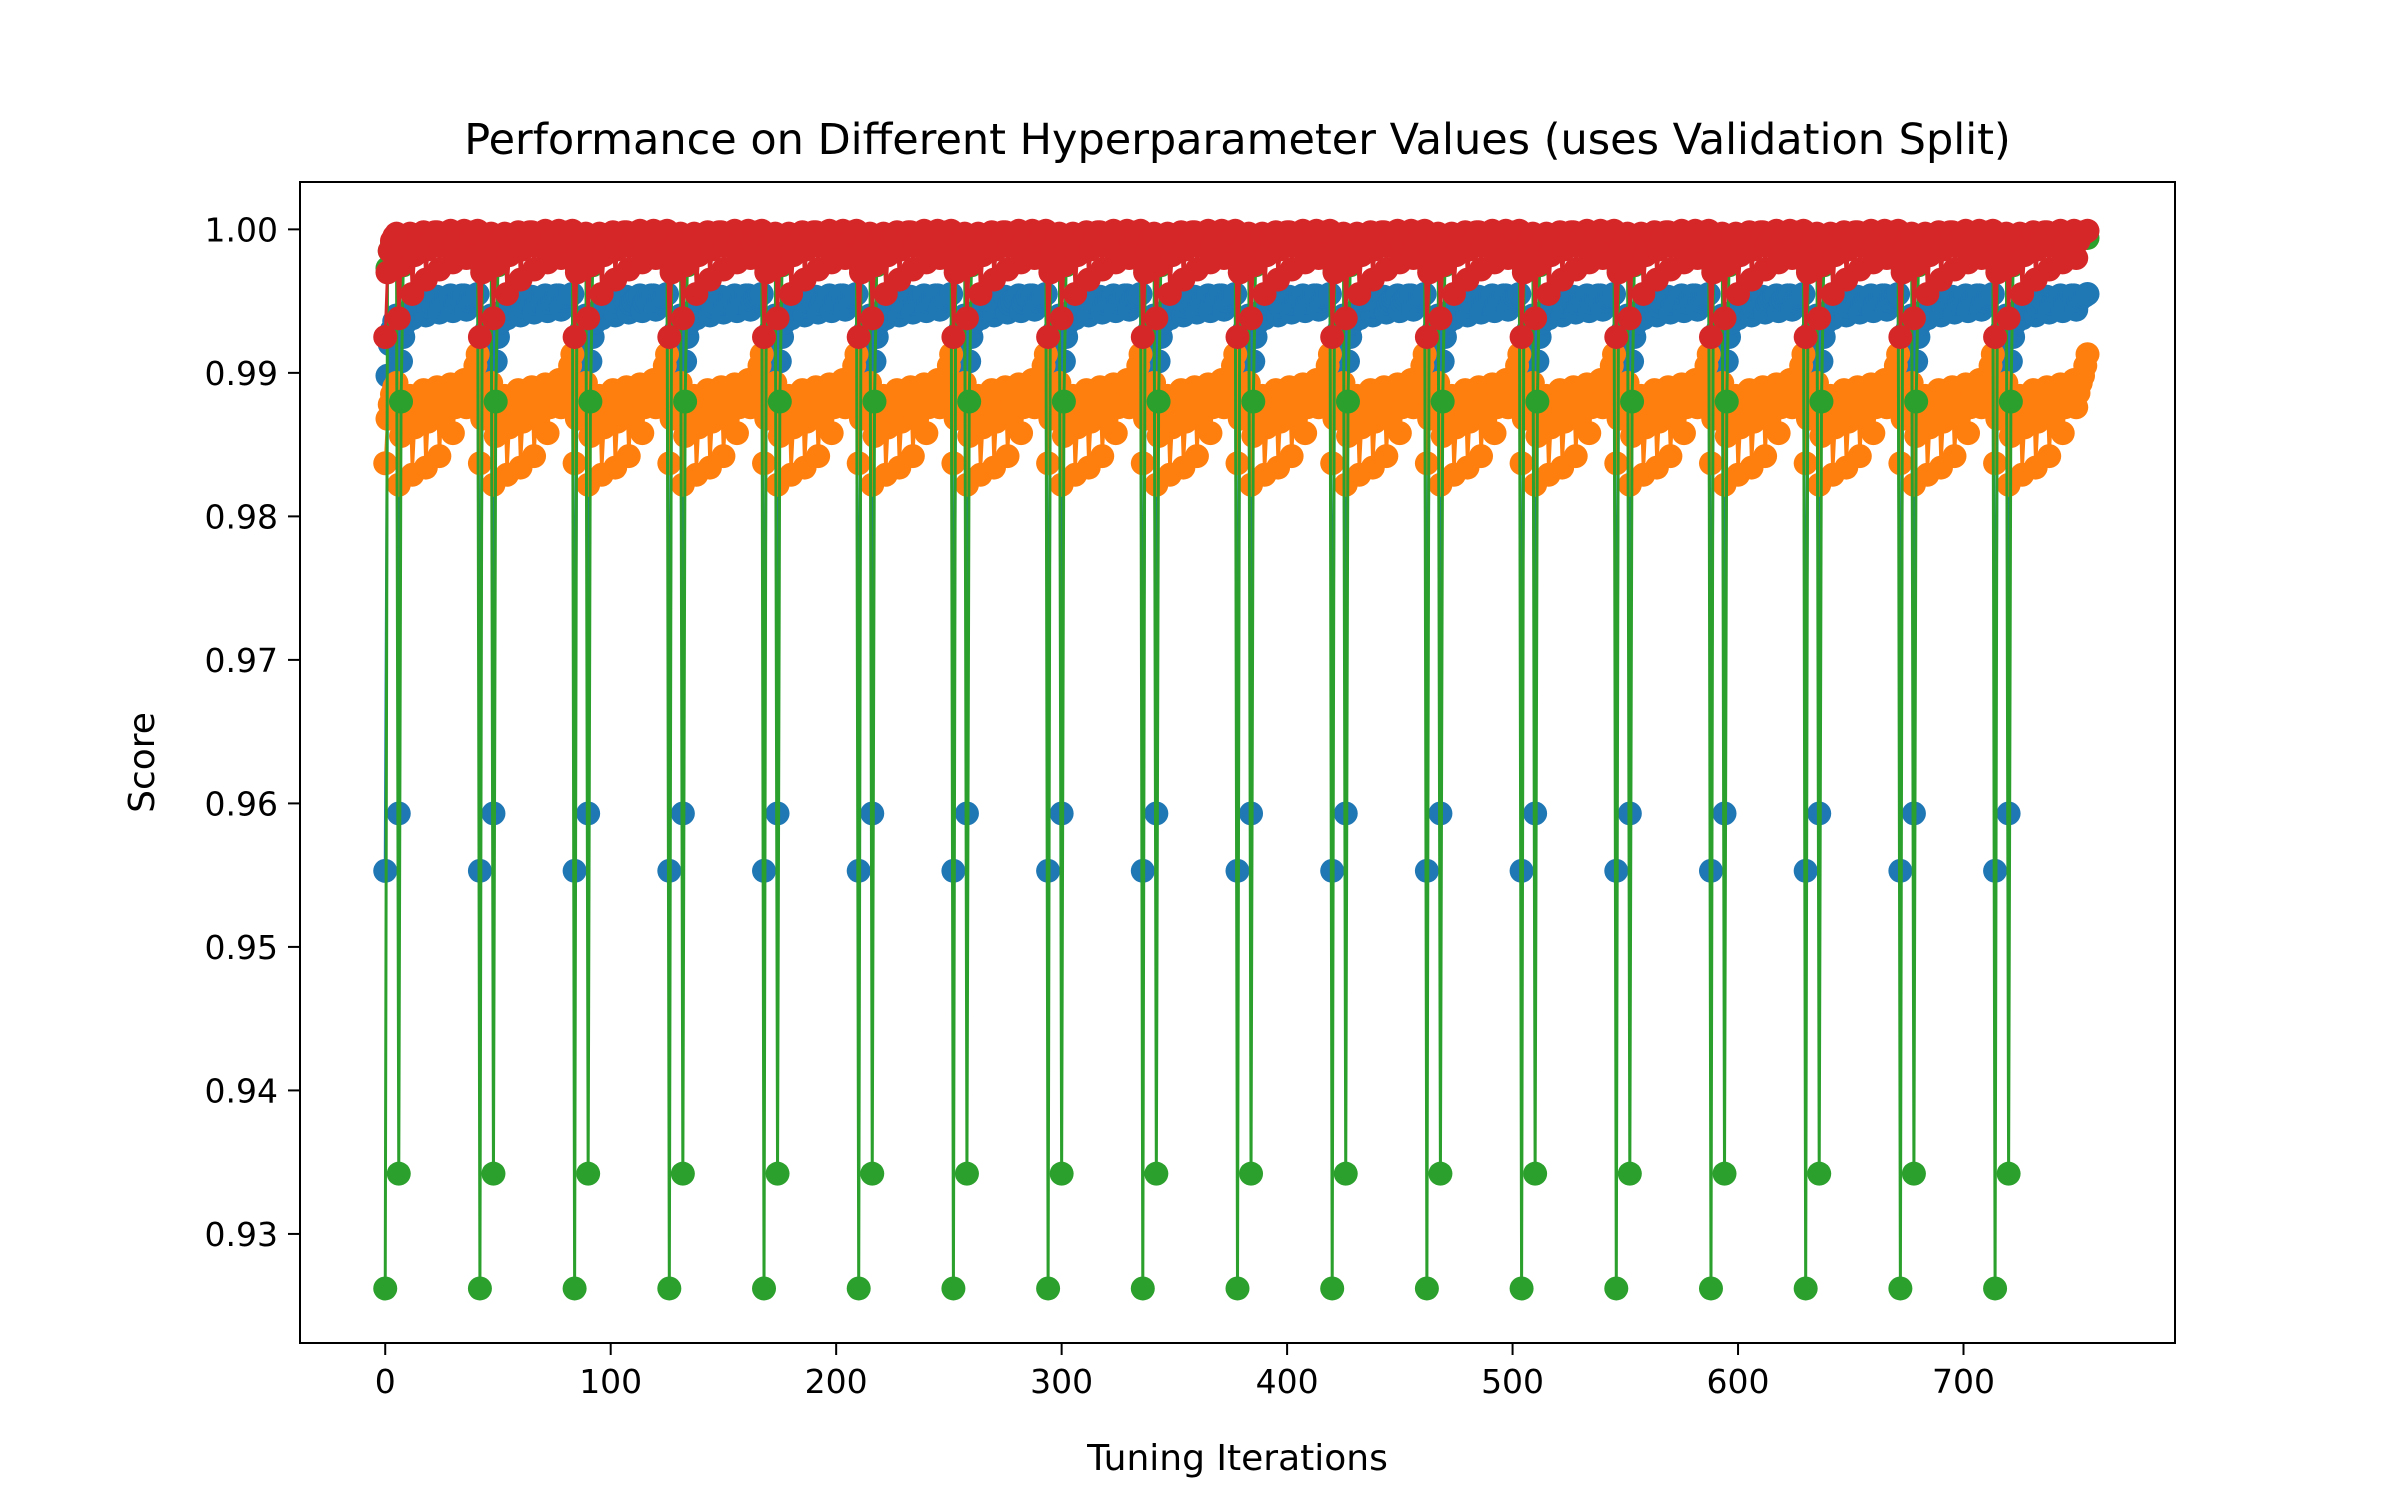 The width and height of the screenshot is (2400, 1500). What do you see at coordinates (1061, 1381) in the screenshot?
I see `x-tick-label: 300` at bounding box center [1061, 1381].